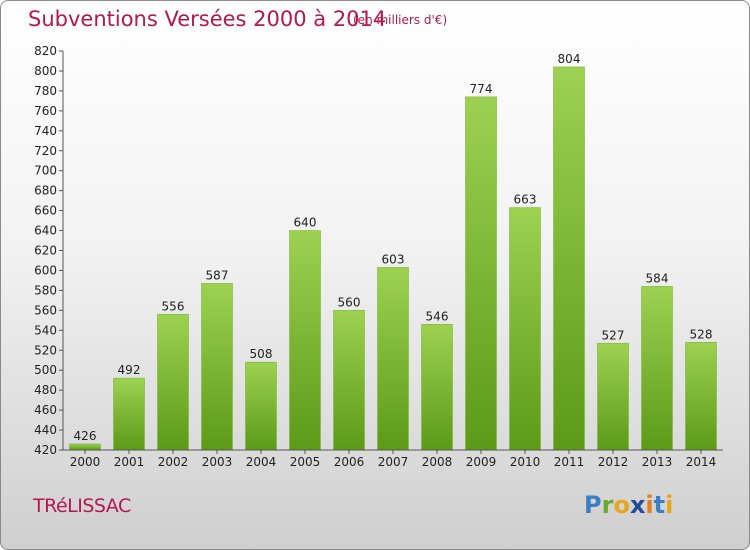  Describe the element at coordinates (437, 316) in the screenshot. I see `value-label-2008: 546` at that location.